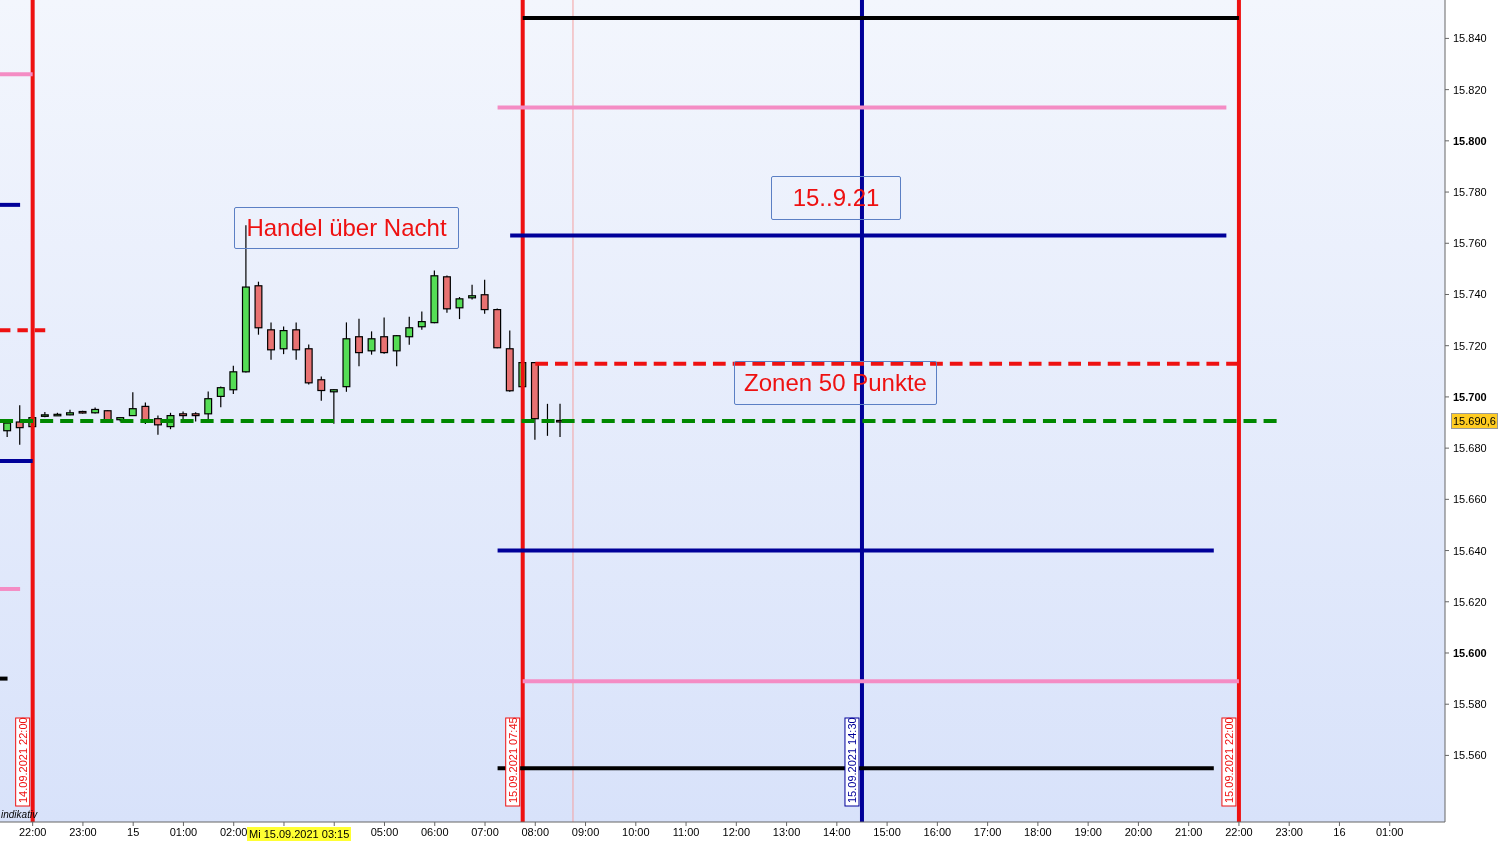 This screenshot has height=846, width=1498. What do you see at coordinates (851, 760) in the screenshot?
I see `ref-line-label: 15.09.2021 14:30` at bounding box center [851, 760].